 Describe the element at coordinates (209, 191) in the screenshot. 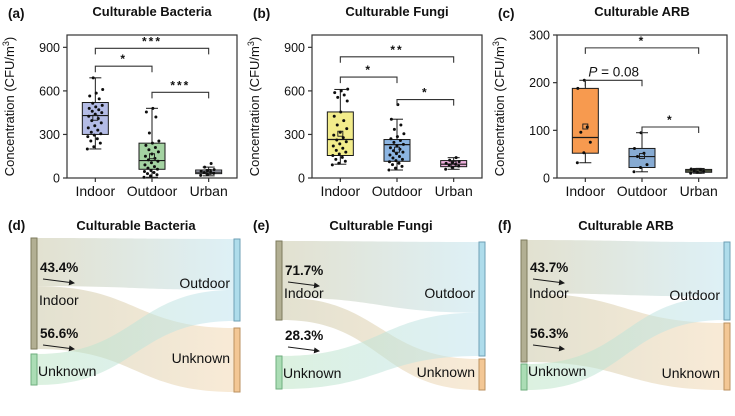

I see `x-category-label: Urban` at that location.